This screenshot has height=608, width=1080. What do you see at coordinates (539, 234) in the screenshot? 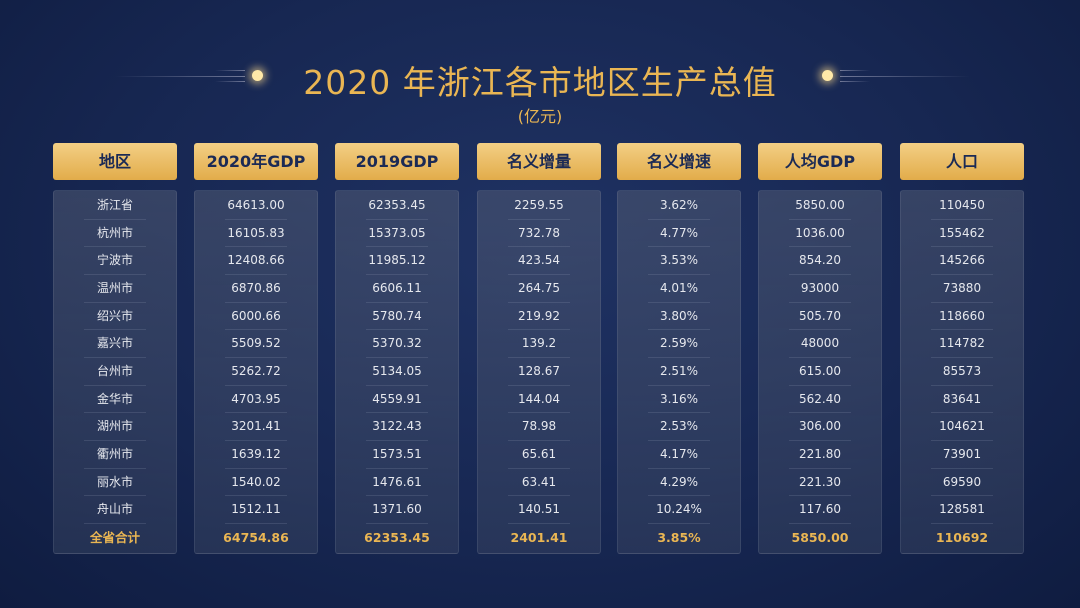
I see `table-cell: 732.78` at bounding box center [539, 234].